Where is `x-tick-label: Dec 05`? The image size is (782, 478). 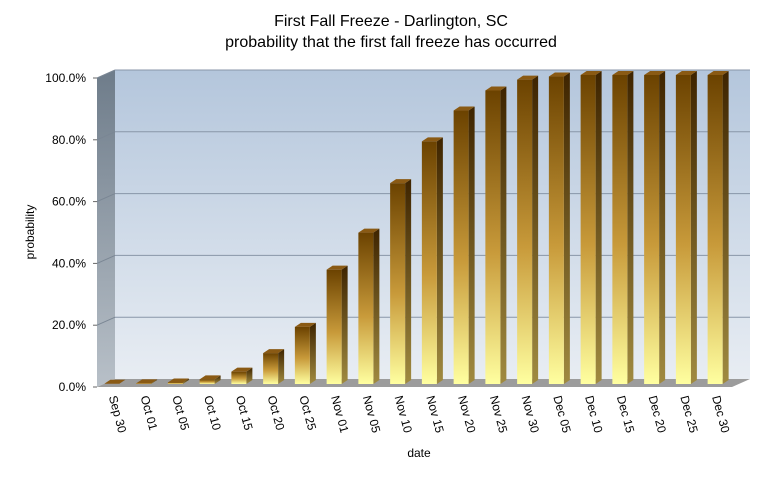 x-tick-label: Dec 05 is located at coordinates (561, 414).